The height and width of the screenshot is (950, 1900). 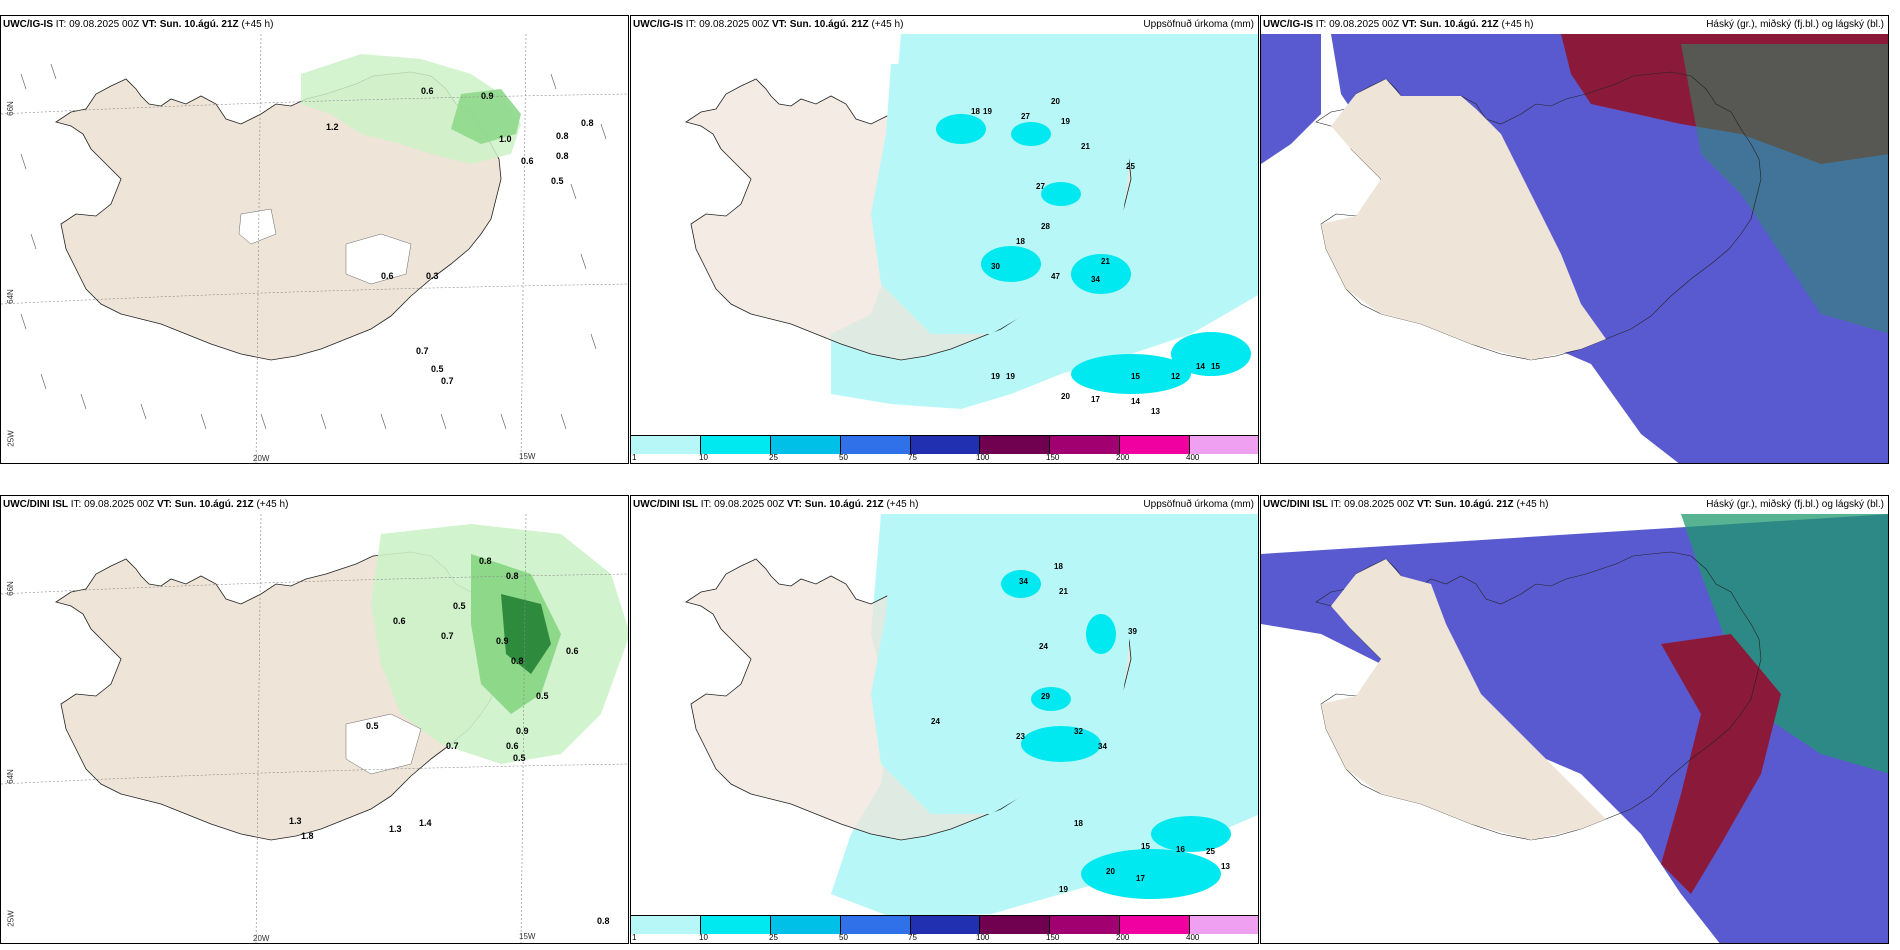 I want to click on colorbar-swatches, so click(x=944, y=924).